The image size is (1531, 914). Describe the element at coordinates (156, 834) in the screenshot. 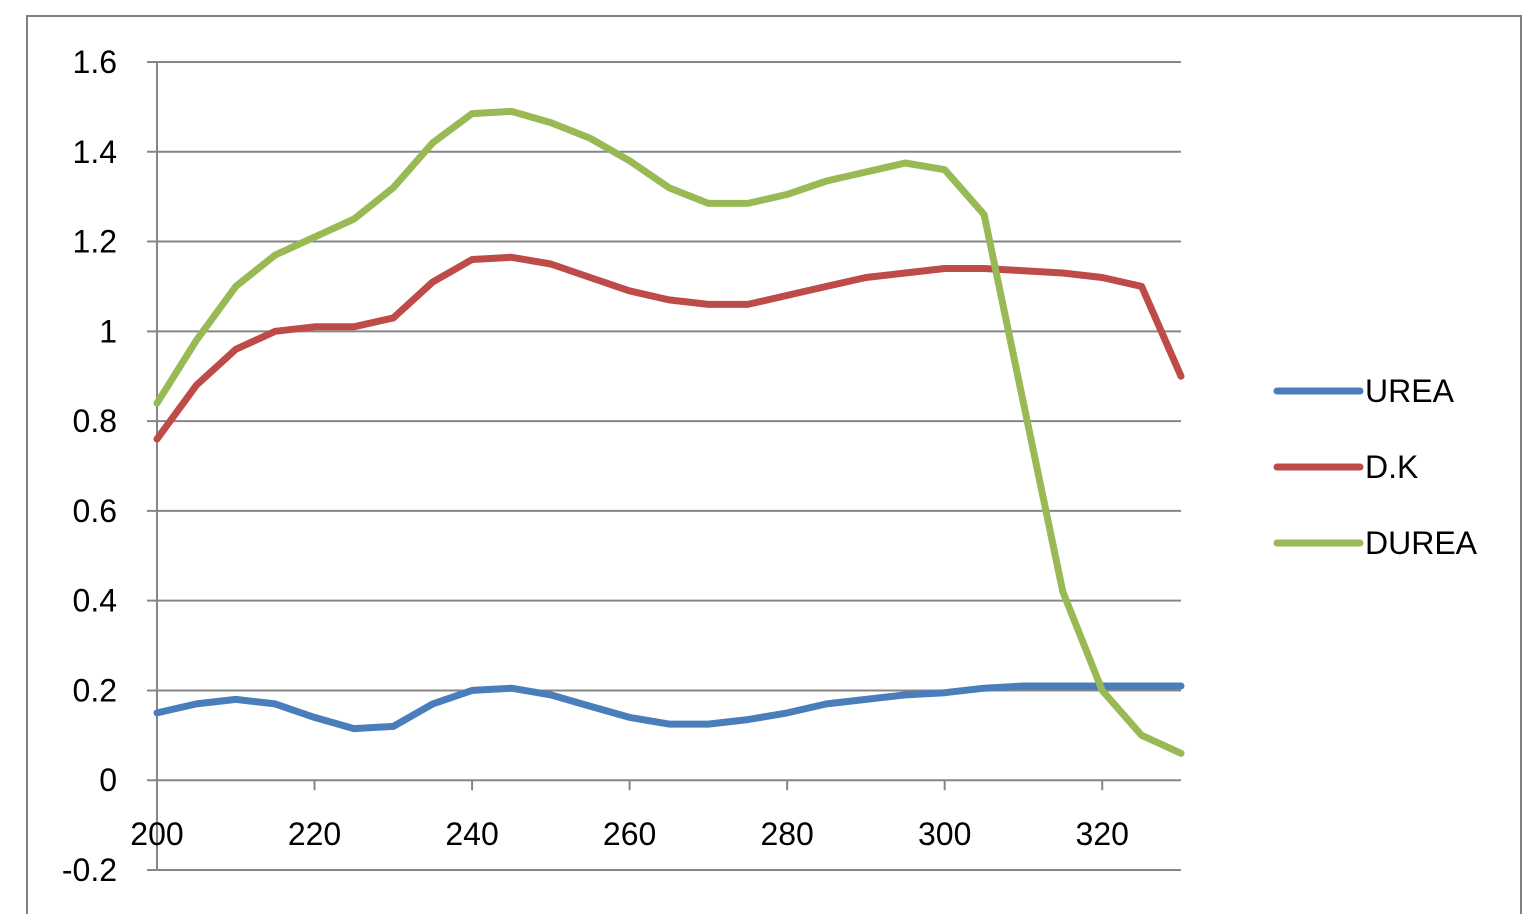

I see `x-tick-label: 200` at that location.